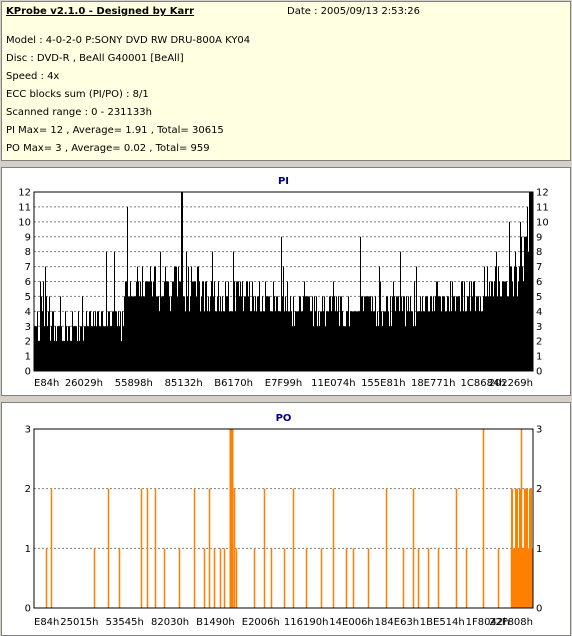 This screenshot has height=636, width=572. I want to click on x-tick-label: E2006h, so click(261, 622).